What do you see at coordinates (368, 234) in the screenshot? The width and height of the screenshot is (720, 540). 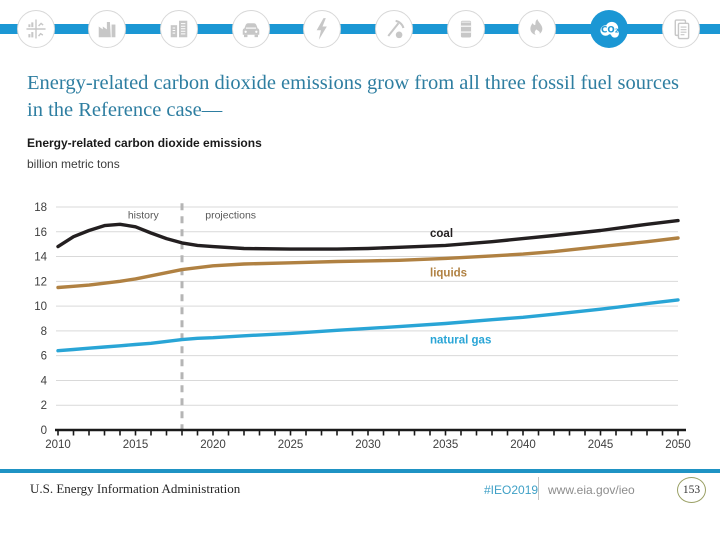 I see `series-line-coal` at bounding box center [368, 234].